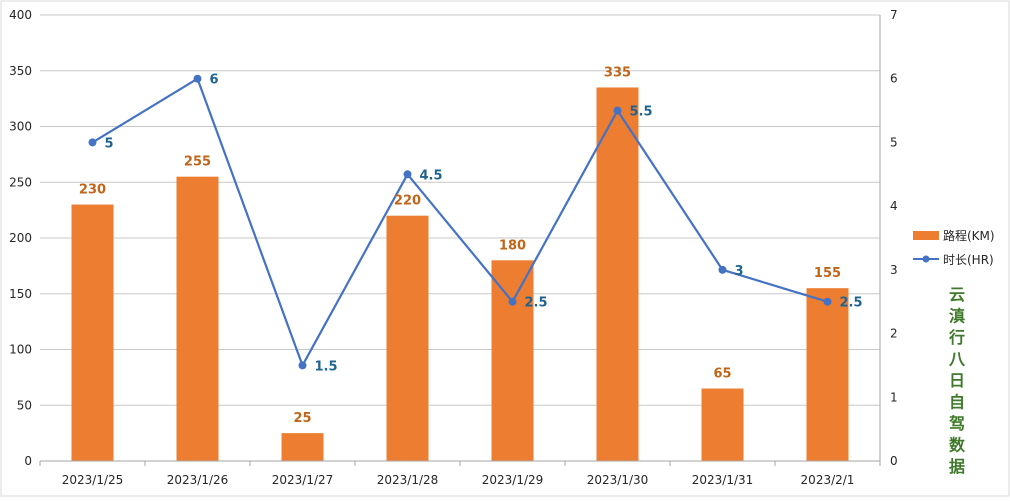 The width and height of the screenshot is (1010, 501). I want to click on line-data-label: 5, so click(109, 143).